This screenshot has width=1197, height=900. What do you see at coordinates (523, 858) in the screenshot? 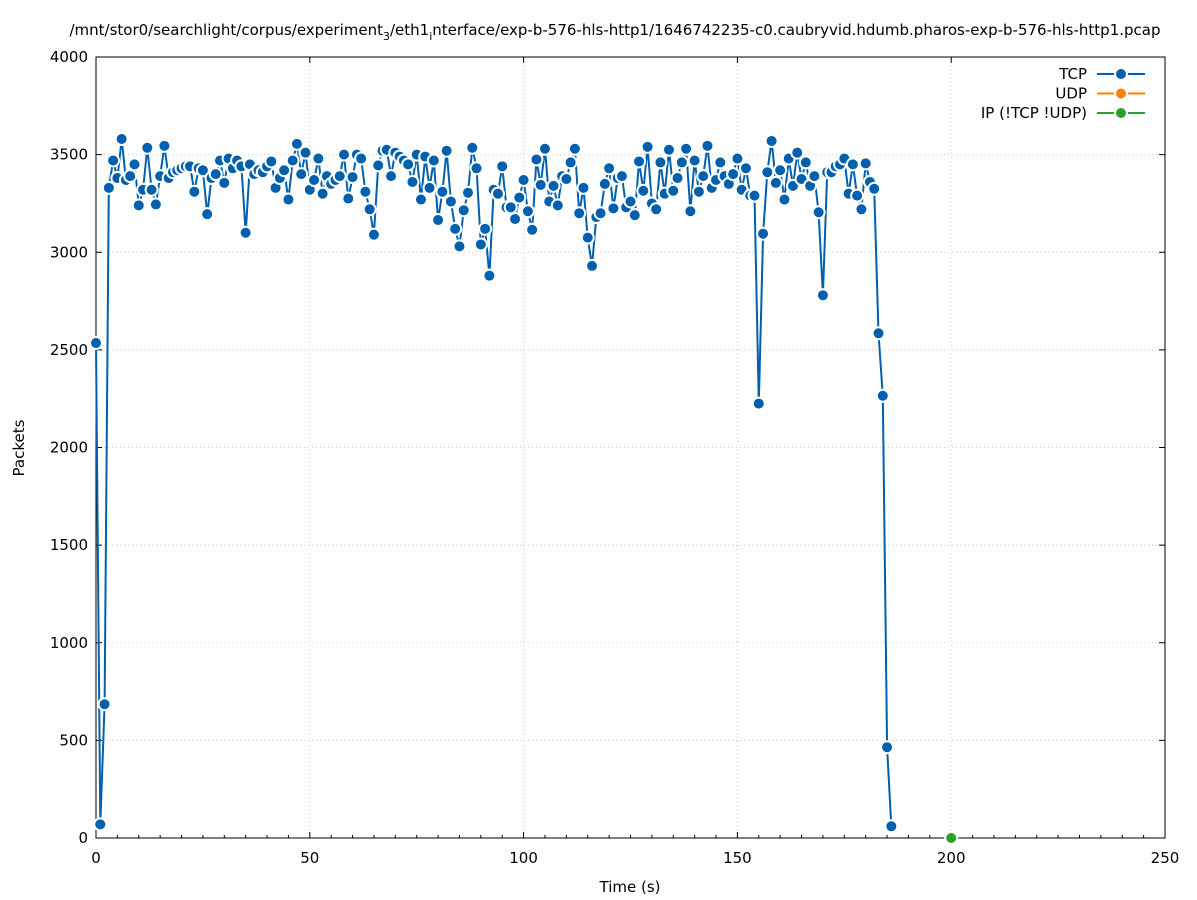
I see `x-tick-label: 100` at bounding box center [523, 858].